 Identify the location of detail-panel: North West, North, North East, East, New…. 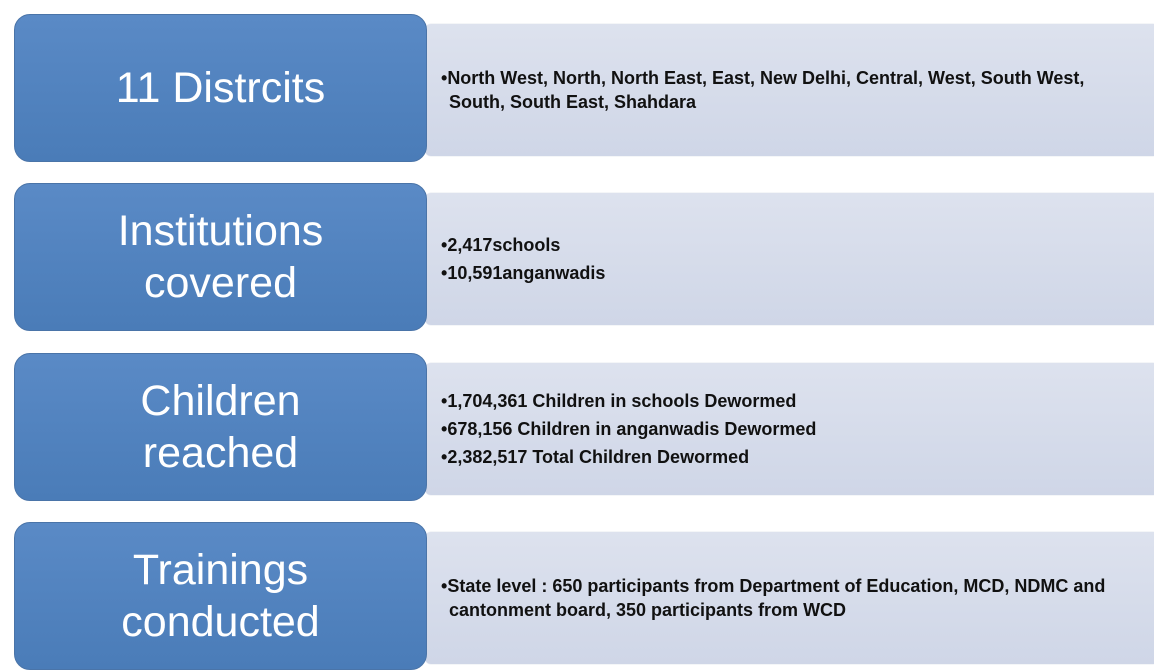
(789, 90).